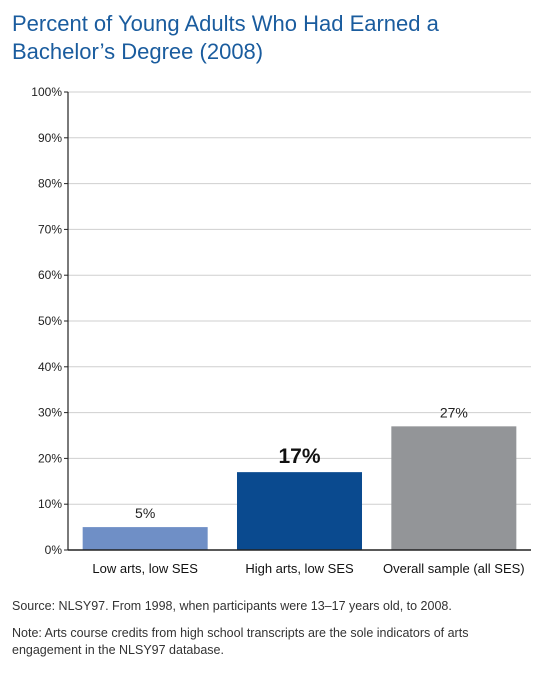 The height and width of the screenshot is (676, 546). What do you see at coordinates (46, 92) in the screenshot?
I see `y-tick-label: 100%` at bounding box center [46, 92].